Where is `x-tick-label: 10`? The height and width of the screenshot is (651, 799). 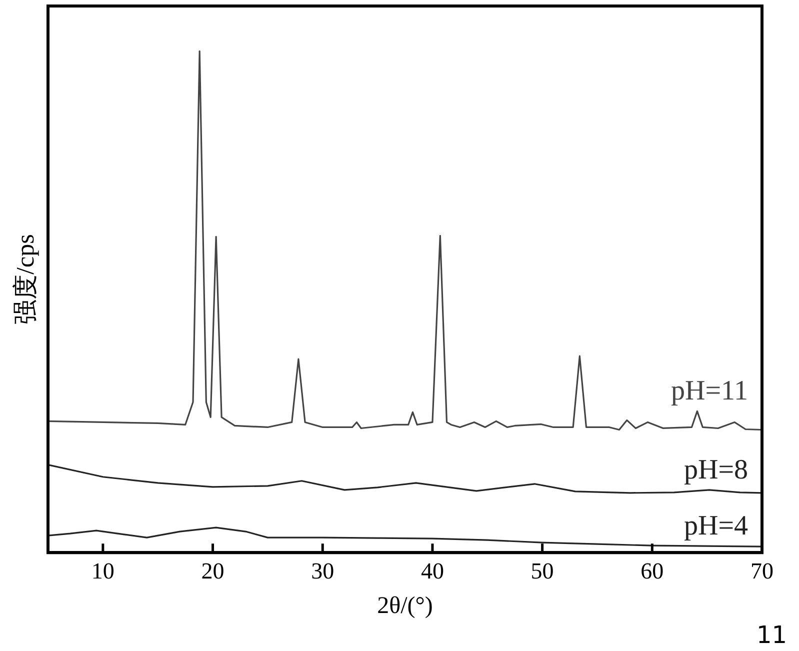 x-tick-label: 10 is located at coordinates (102, 571).